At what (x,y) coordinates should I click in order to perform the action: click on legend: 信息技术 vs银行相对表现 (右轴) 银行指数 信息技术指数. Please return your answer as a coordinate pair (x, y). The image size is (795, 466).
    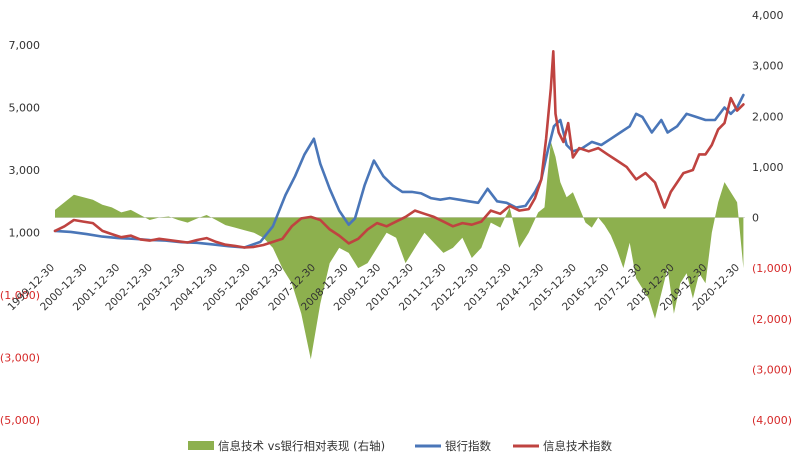
    Looking at the image, I should click on (400, 446).